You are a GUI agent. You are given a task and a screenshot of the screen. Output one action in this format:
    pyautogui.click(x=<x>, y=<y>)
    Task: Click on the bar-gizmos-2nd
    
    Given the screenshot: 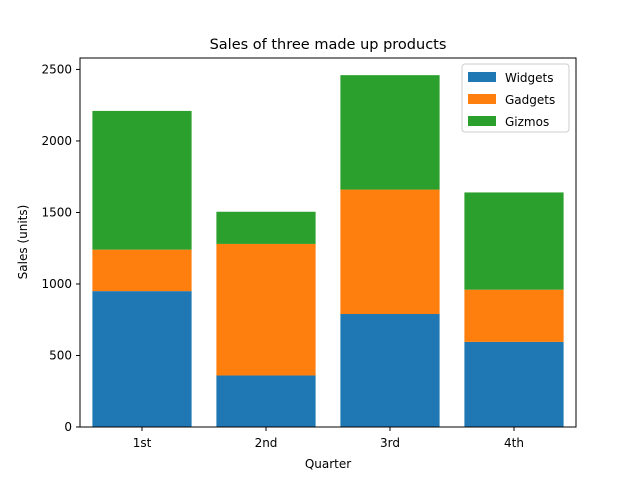 What is the action you would take?
    pyautogui.click(x=266, y=227)
    